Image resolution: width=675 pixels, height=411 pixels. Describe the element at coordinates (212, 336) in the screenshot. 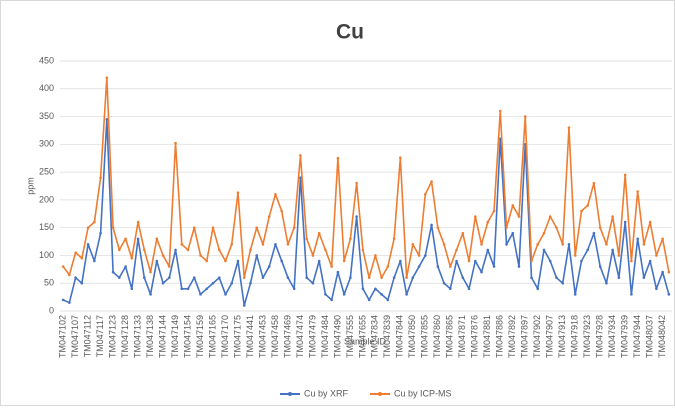

I see `x-tick-label: TM047165` at that location.